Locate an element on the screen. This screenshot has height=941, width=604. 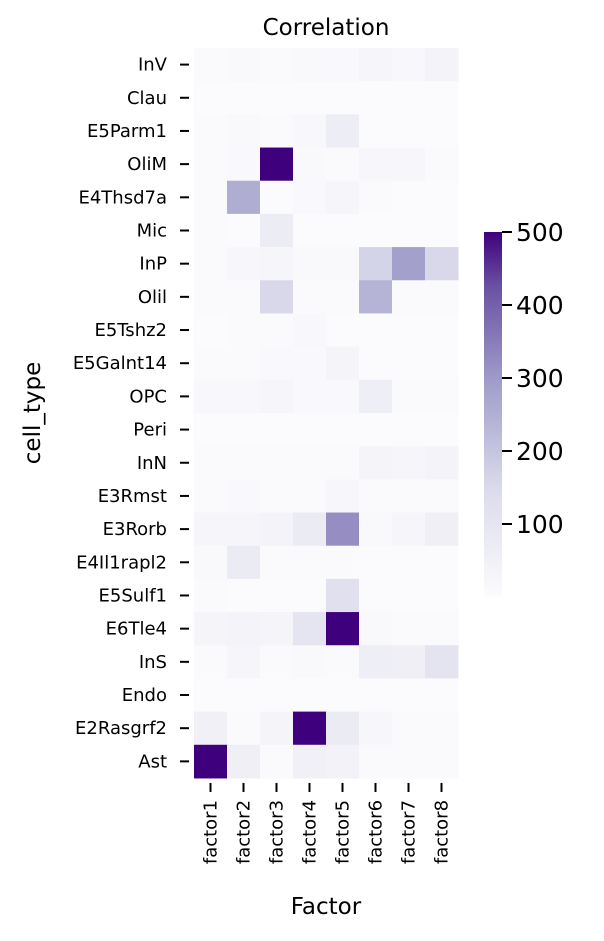
heatmap-cell-Clau-factor2 is located at coordinates (244, 98).